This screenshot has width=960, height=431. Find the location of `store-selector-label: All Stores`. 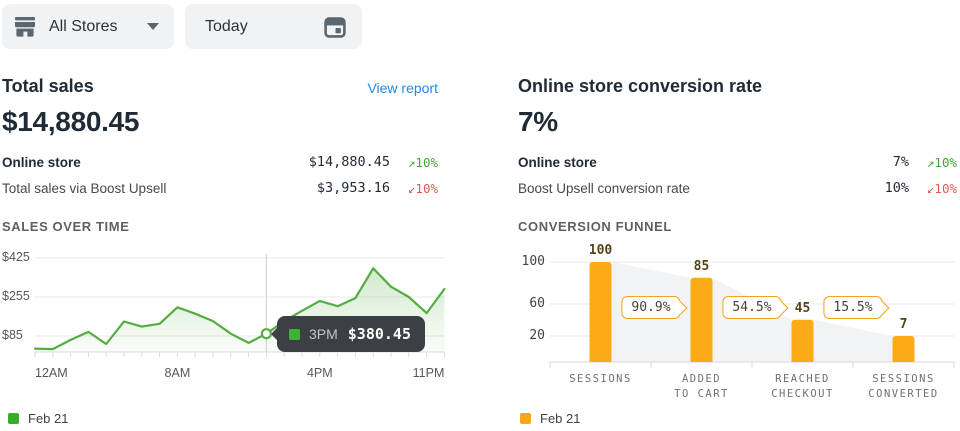

store-selector-label: All Stores is located at coordinates (83, 26).